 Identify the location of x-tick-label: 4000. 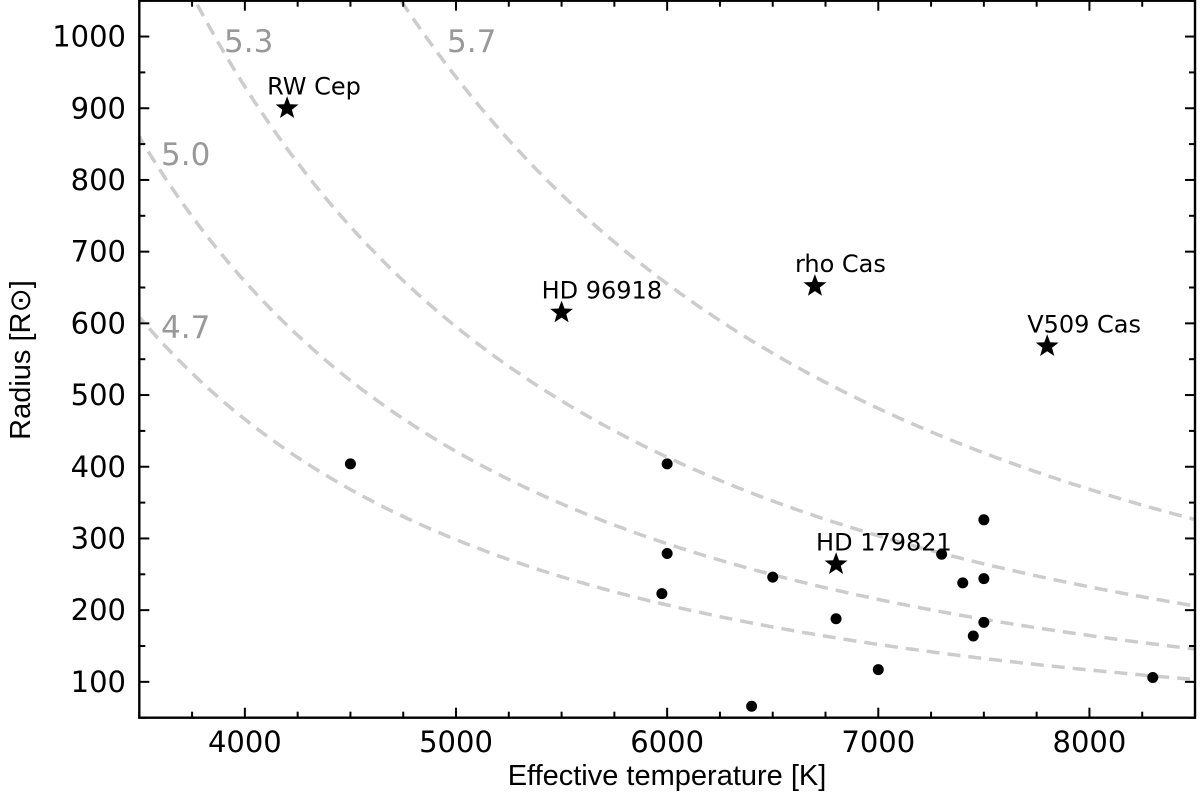
(245, 742).